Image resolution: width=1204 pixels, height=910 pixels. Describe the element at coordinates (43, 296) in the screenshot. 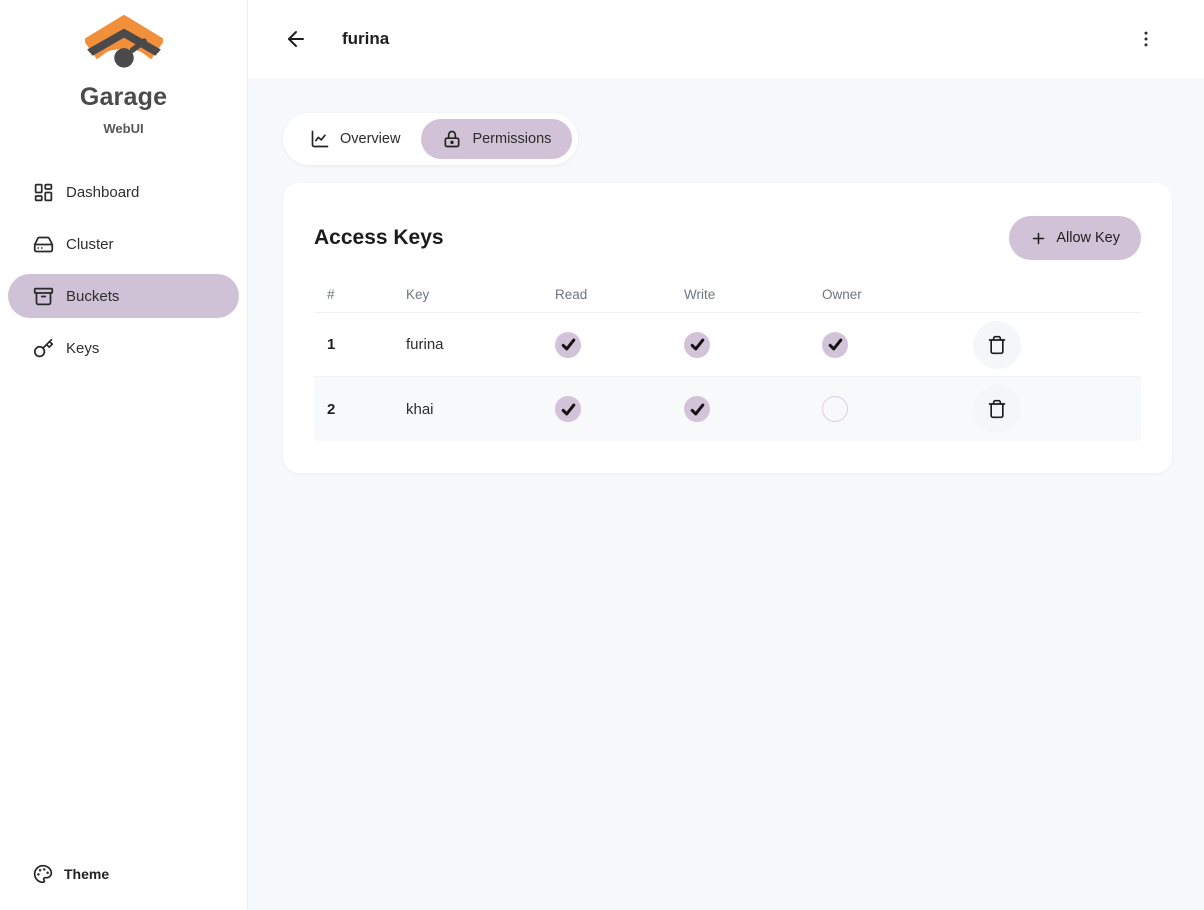

I see `buckets-icon` at that location.